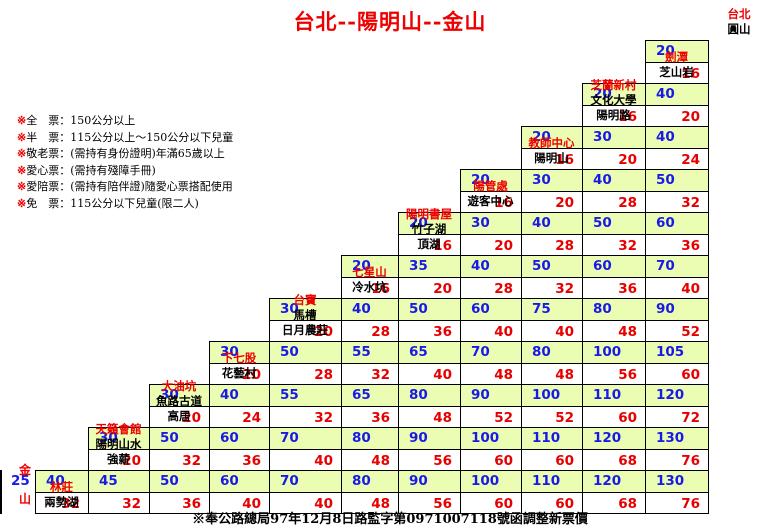 Image resolution: width=780 pixels, height=530 pixels. Describe the element at coordinates (676, 57) in the screenshot. I see `station-name: 劍潭` at that location.